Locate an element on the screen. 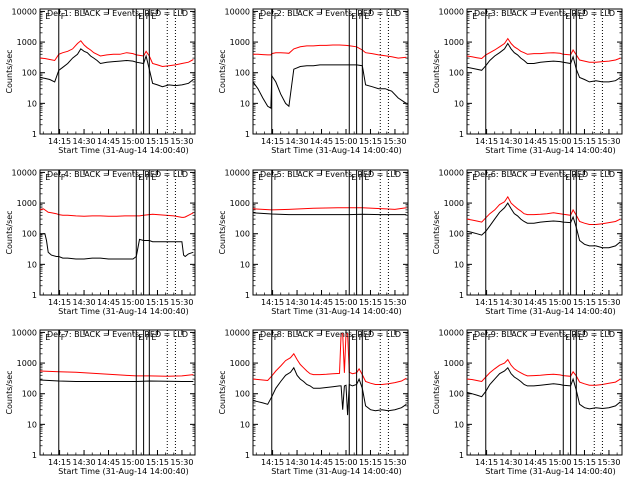  panel-title: Det 5: BLACK = Events, RED = LLD is located at coordinates (330, 174).